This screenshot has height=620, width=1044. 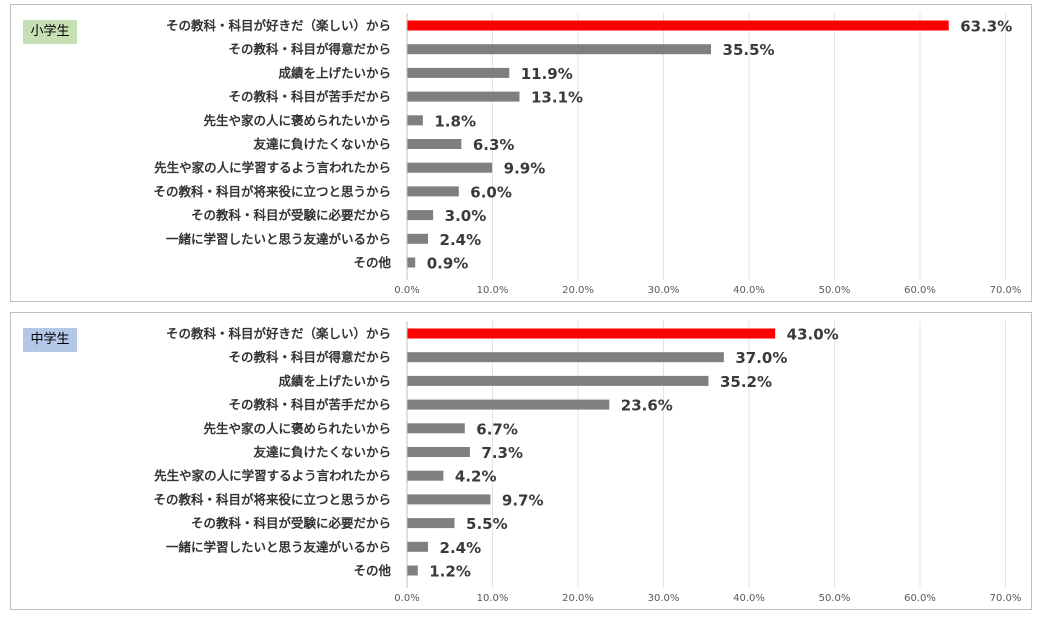 What do you see at coordinates (986, 27) in the screenshot?
I see `data-label: 63.3%` at bounding box center [986, 27].